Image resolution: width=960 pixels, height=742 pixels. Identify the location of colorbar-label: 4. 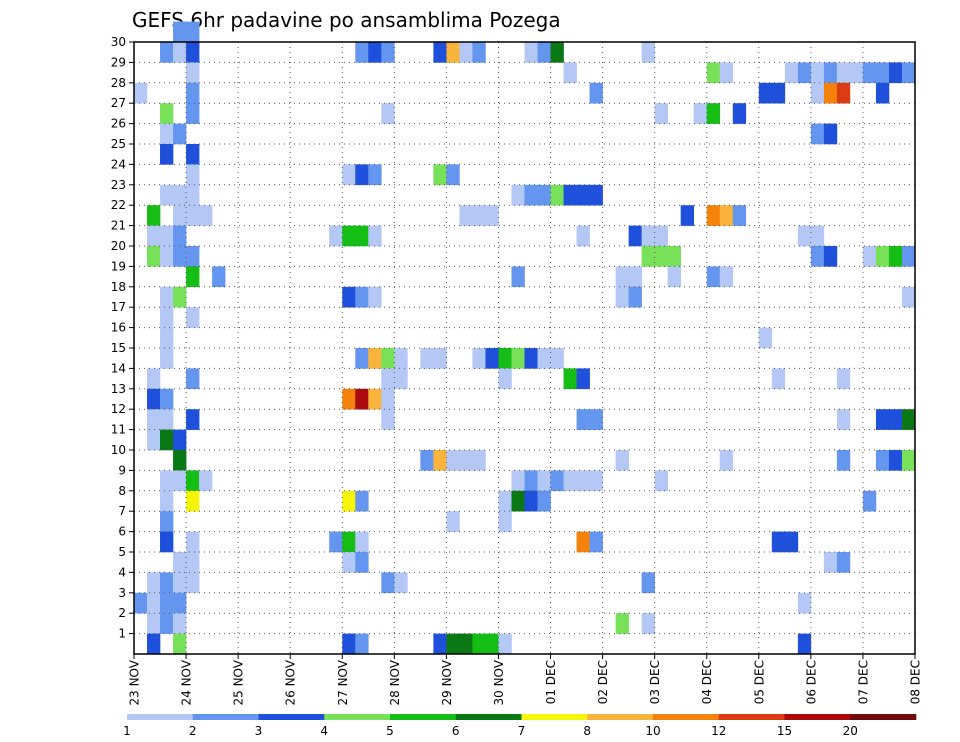
(324, 731).